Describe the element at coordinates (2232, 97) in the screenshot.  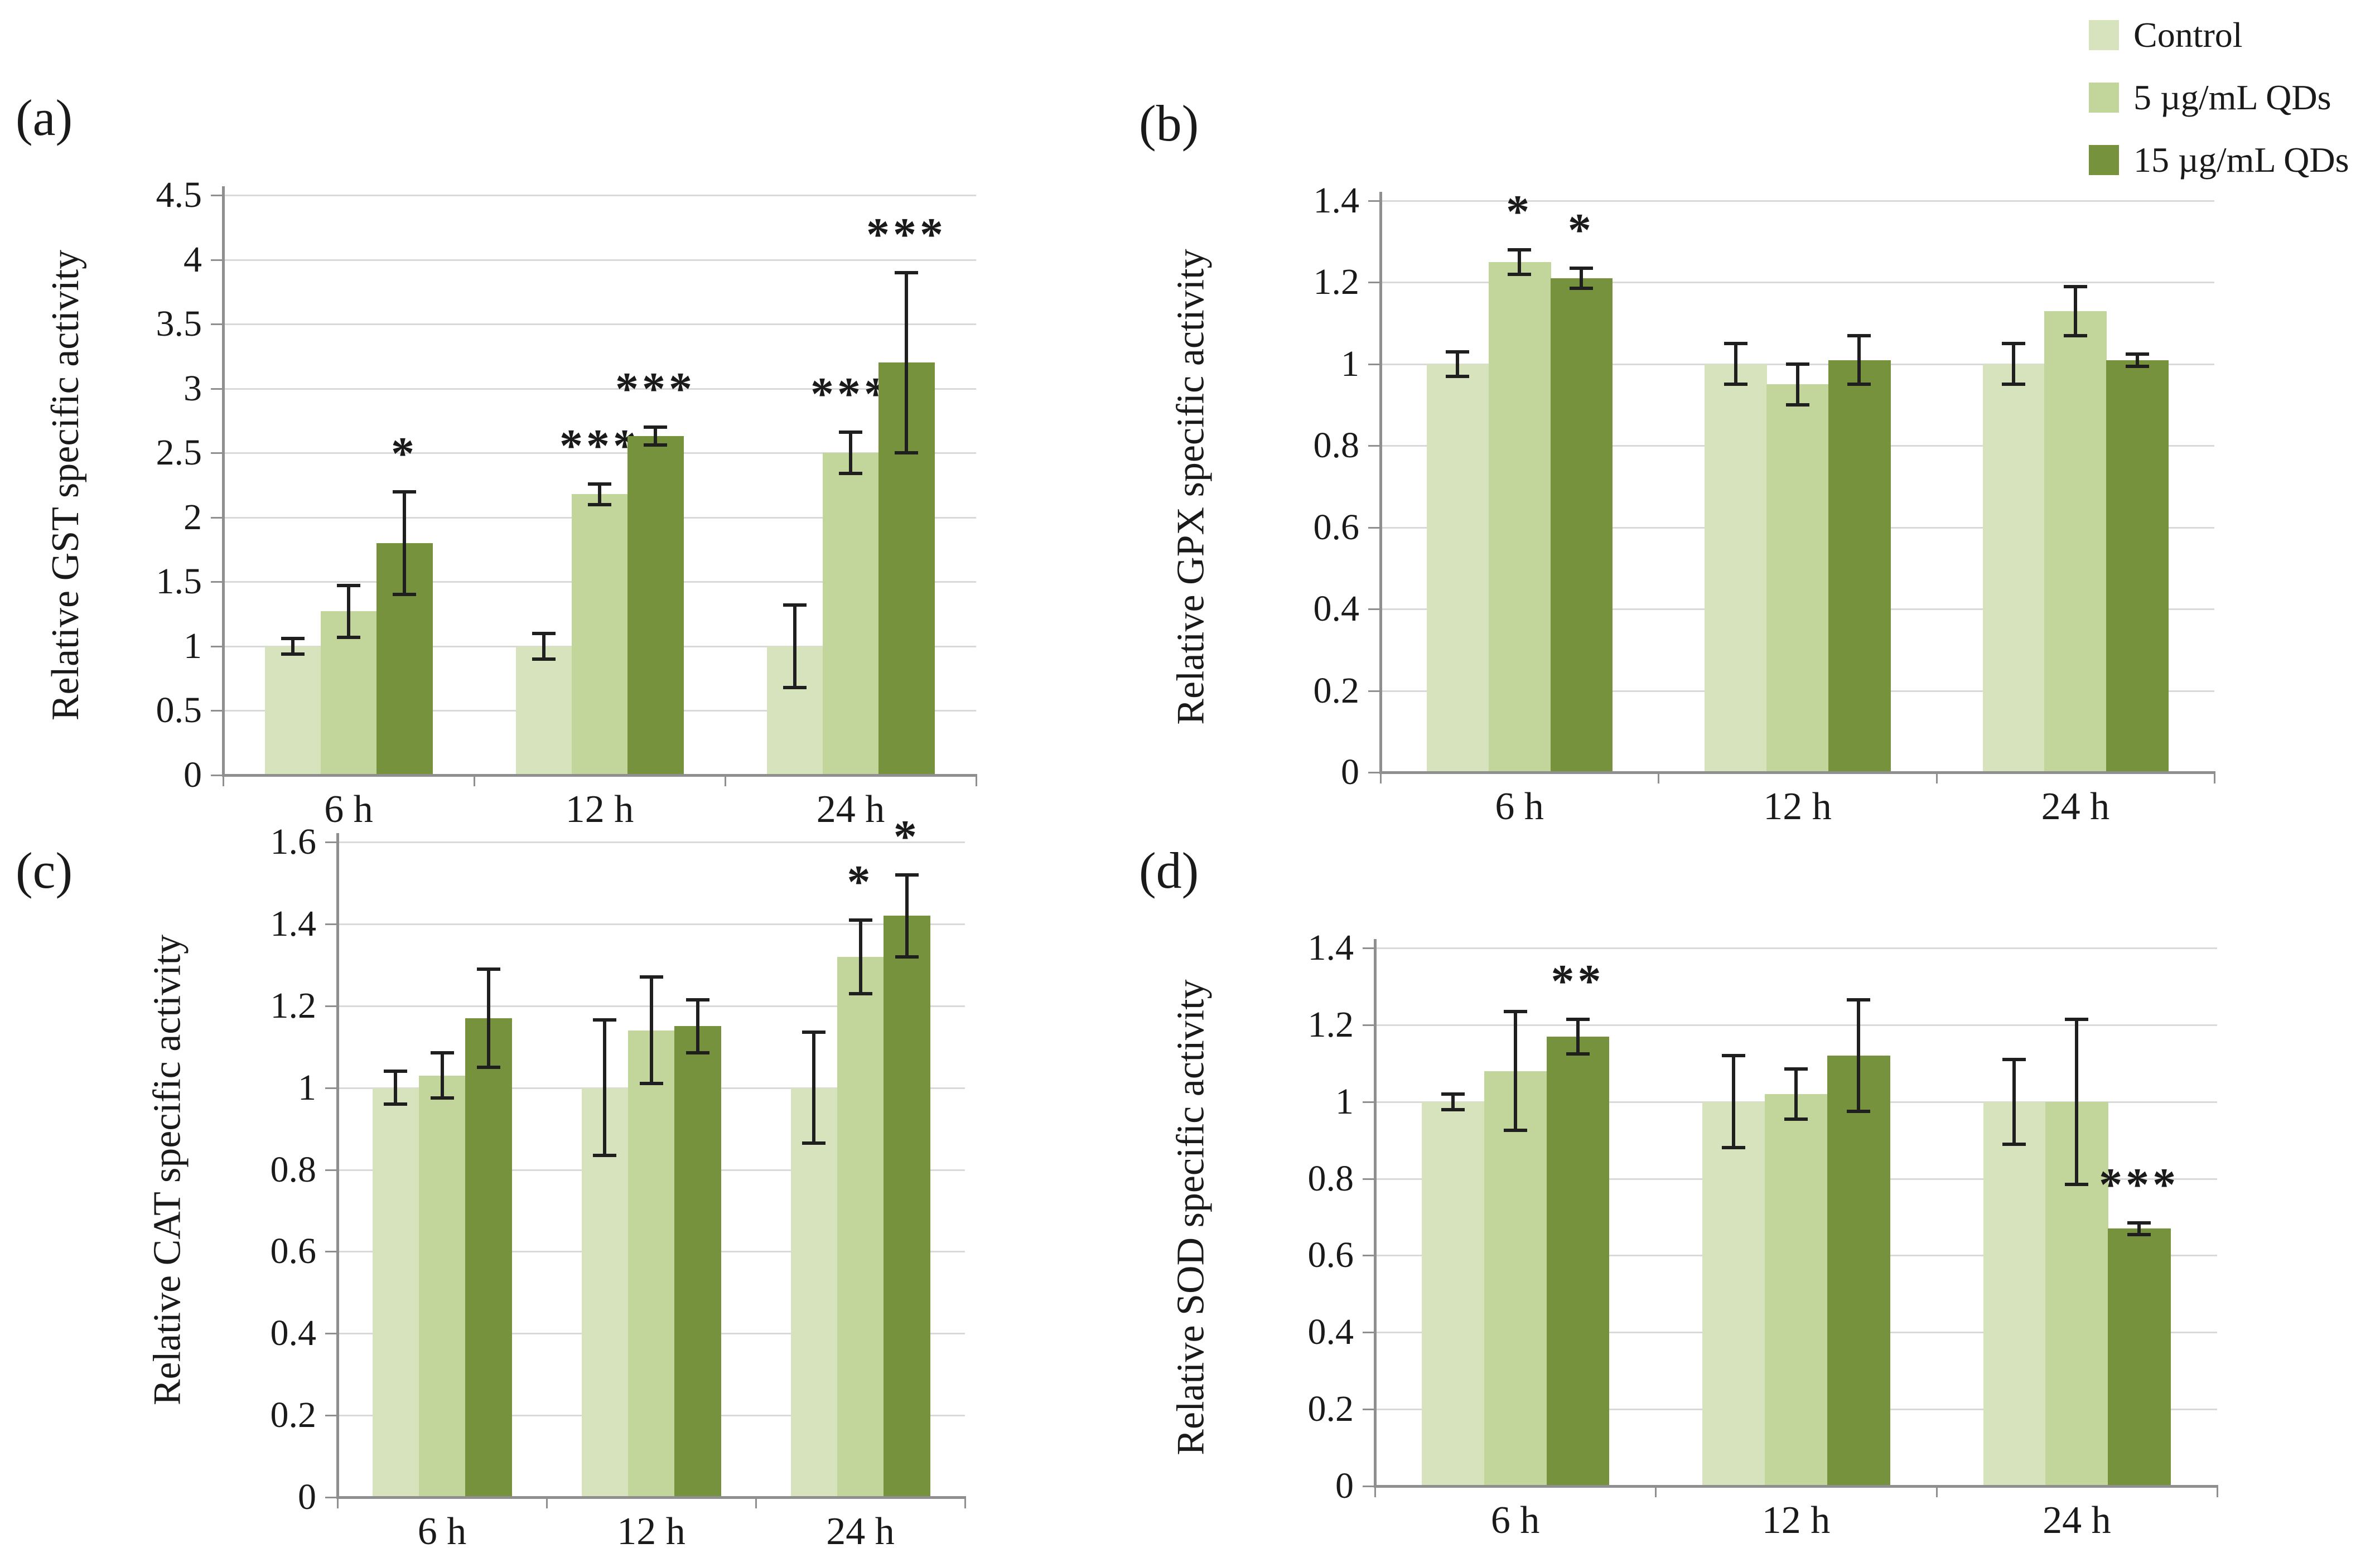
I see `legend-label-5ug: 5 µg/mL QDs` at that location.